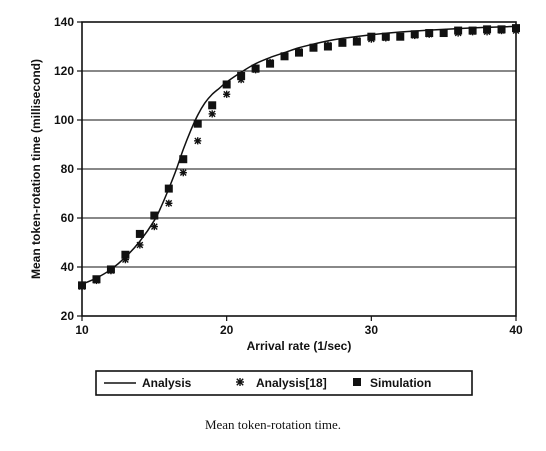 Image resolution: width=546 pixels, height=451 pixels. What do you see at coordinates (400, 383) in the screenshot?
I see `legend-simulation-label: Simulation` at bounding box center [400, 383].